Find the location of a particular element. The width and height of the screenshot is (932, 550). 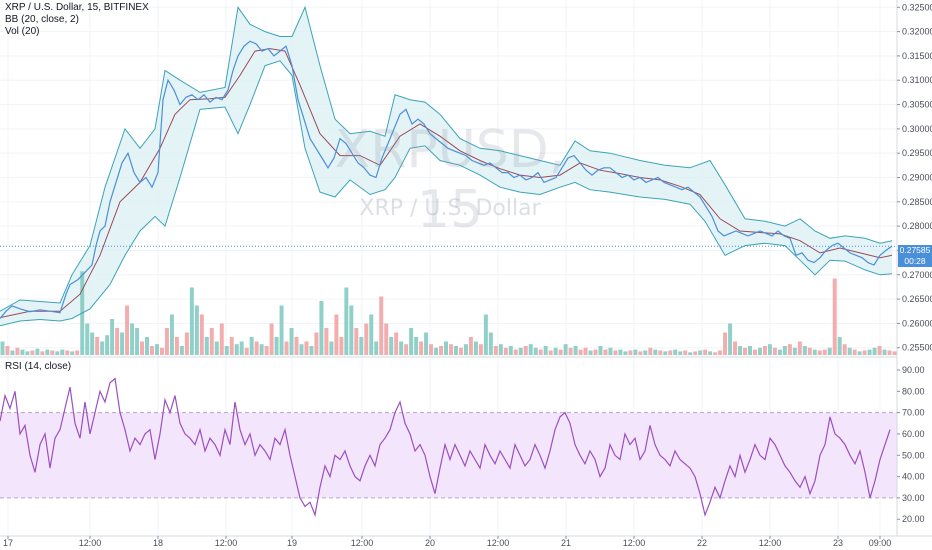

legend-bb: BB (20, close, 2) is located at coordinates (42, 19).